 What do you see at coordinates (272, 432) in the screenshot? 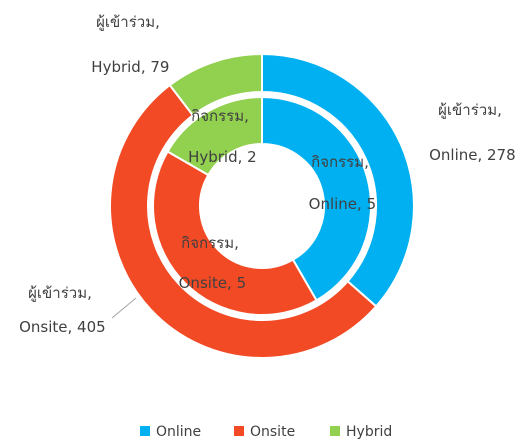
I see `legend-label: Onsite` at bounding box center [272, 432].